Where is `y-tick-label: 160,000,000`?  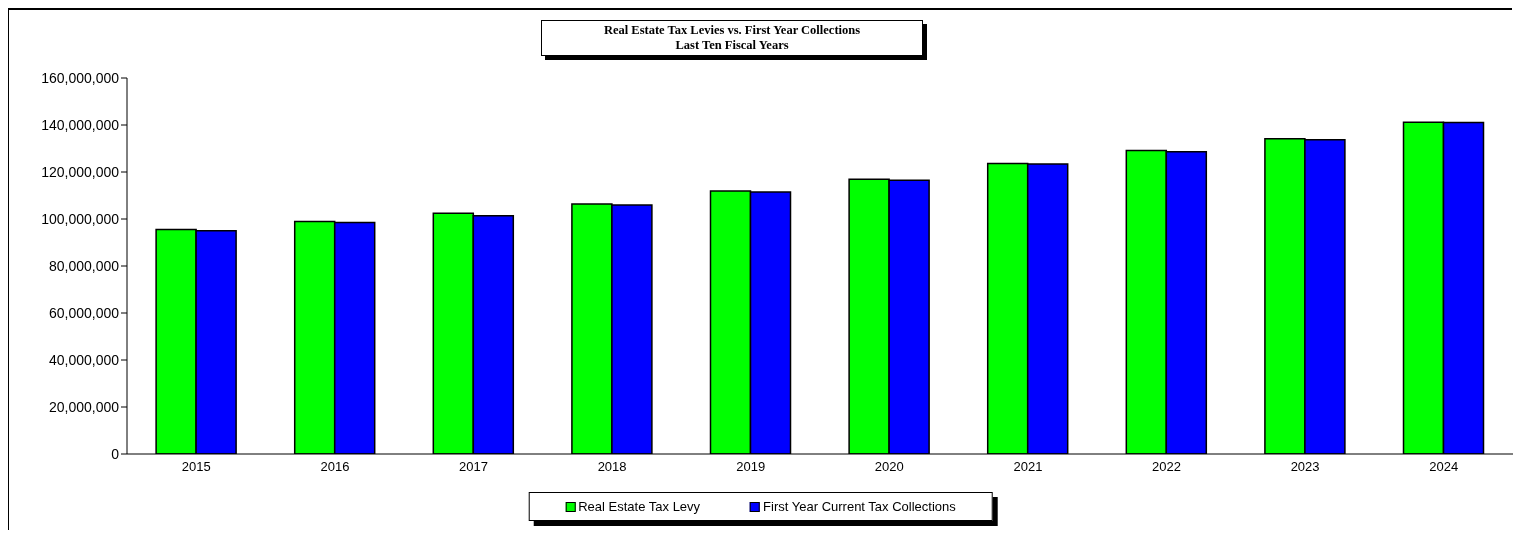 y-tick-label: 160,000,000 is located at coordinates (80, 77).